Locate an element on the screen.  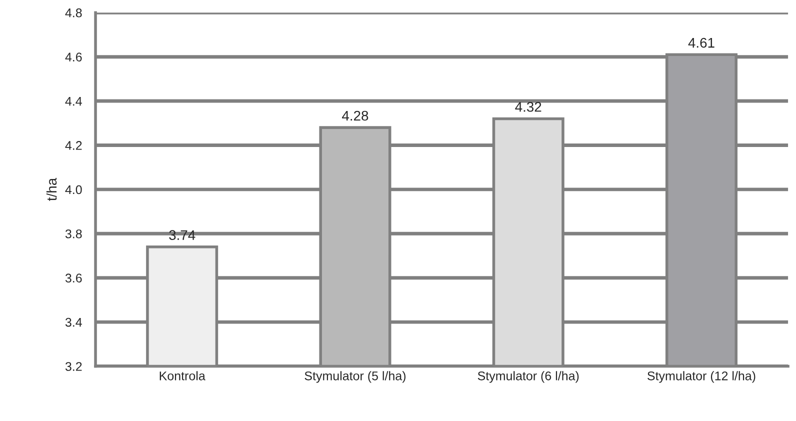
y-tick-label: 3.6 is located at coordinates (73, 278).